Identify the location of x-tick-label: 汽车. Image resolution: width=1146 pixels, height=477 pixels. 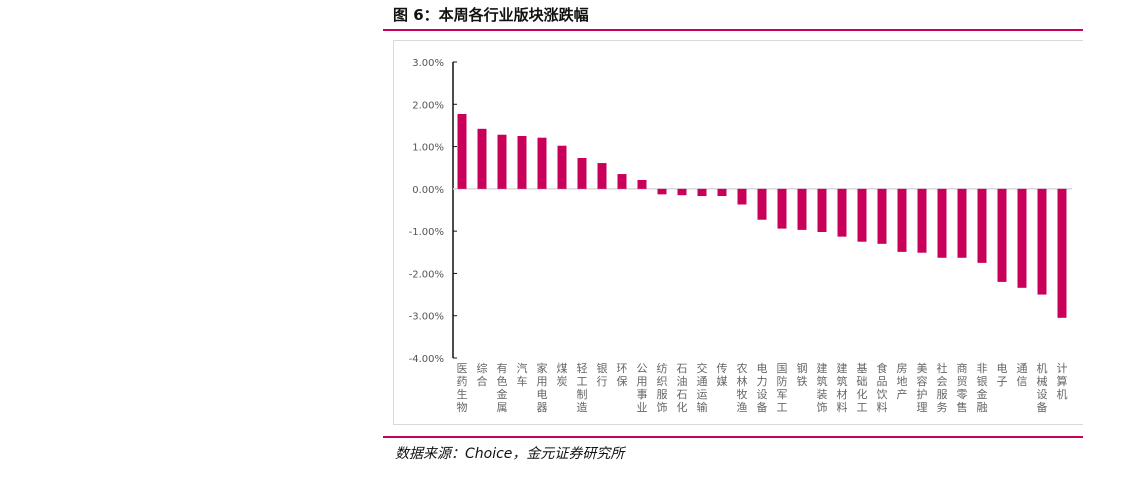
(522, 374).